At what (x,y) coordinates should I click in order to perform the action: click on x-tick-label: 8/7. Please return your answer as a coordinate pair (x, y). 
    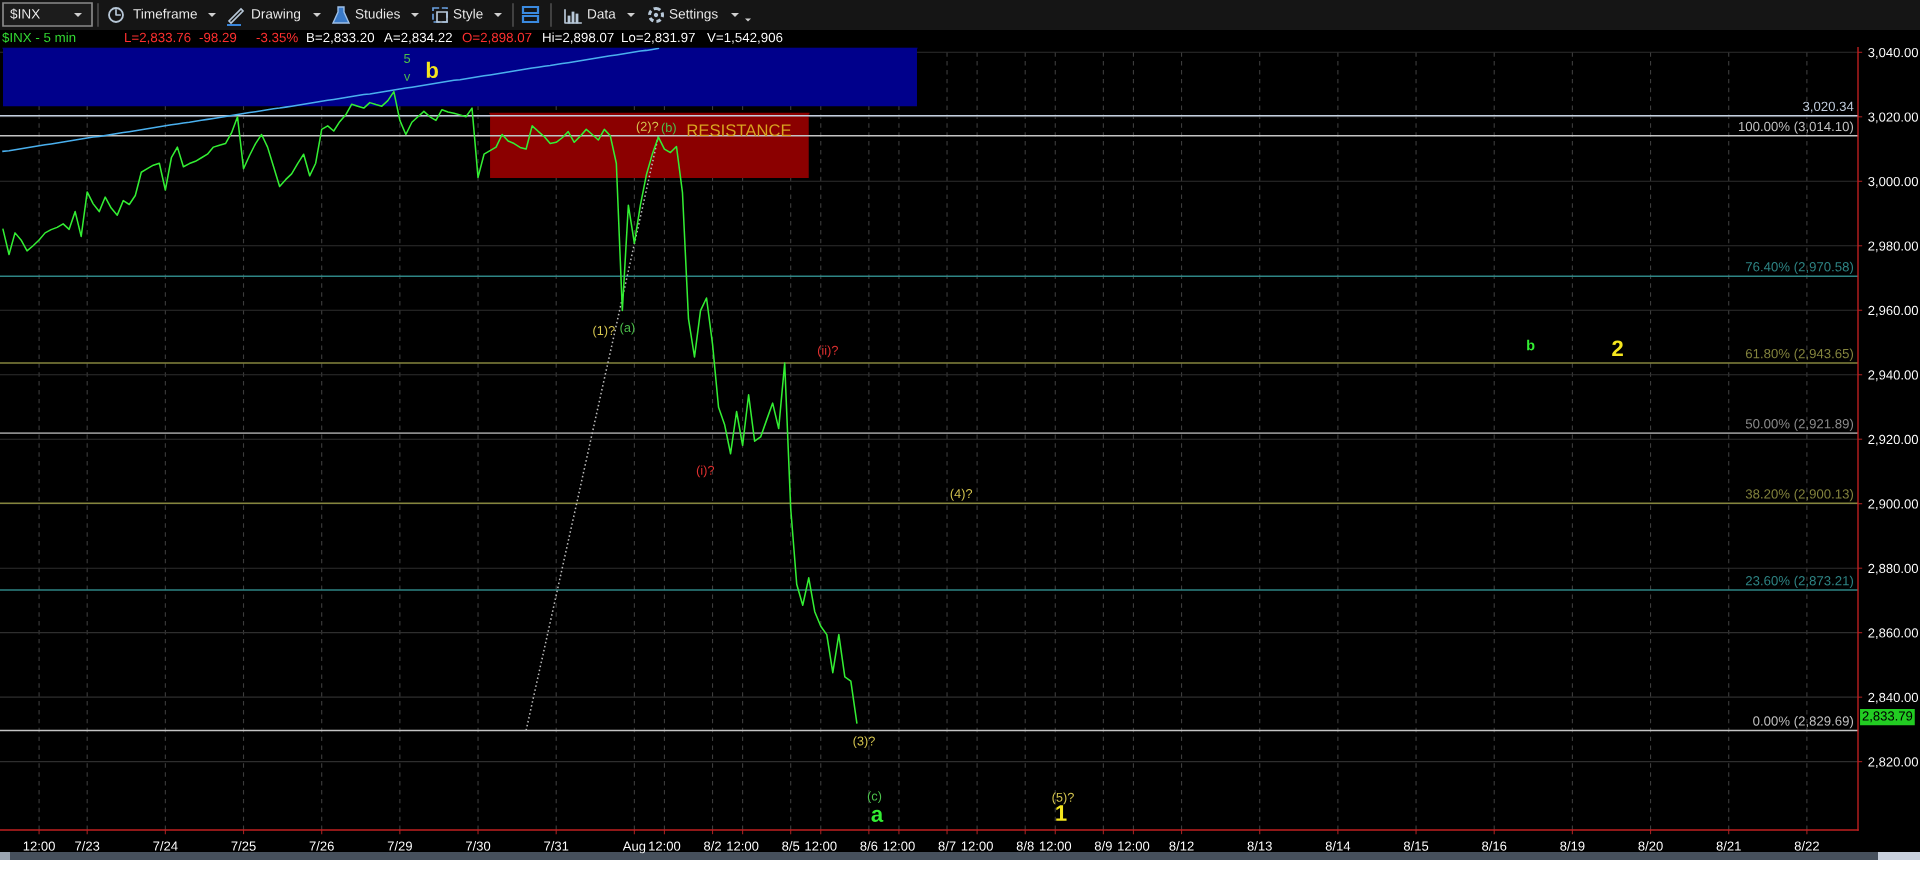
    Looking at the image, I should click on (947, 846).